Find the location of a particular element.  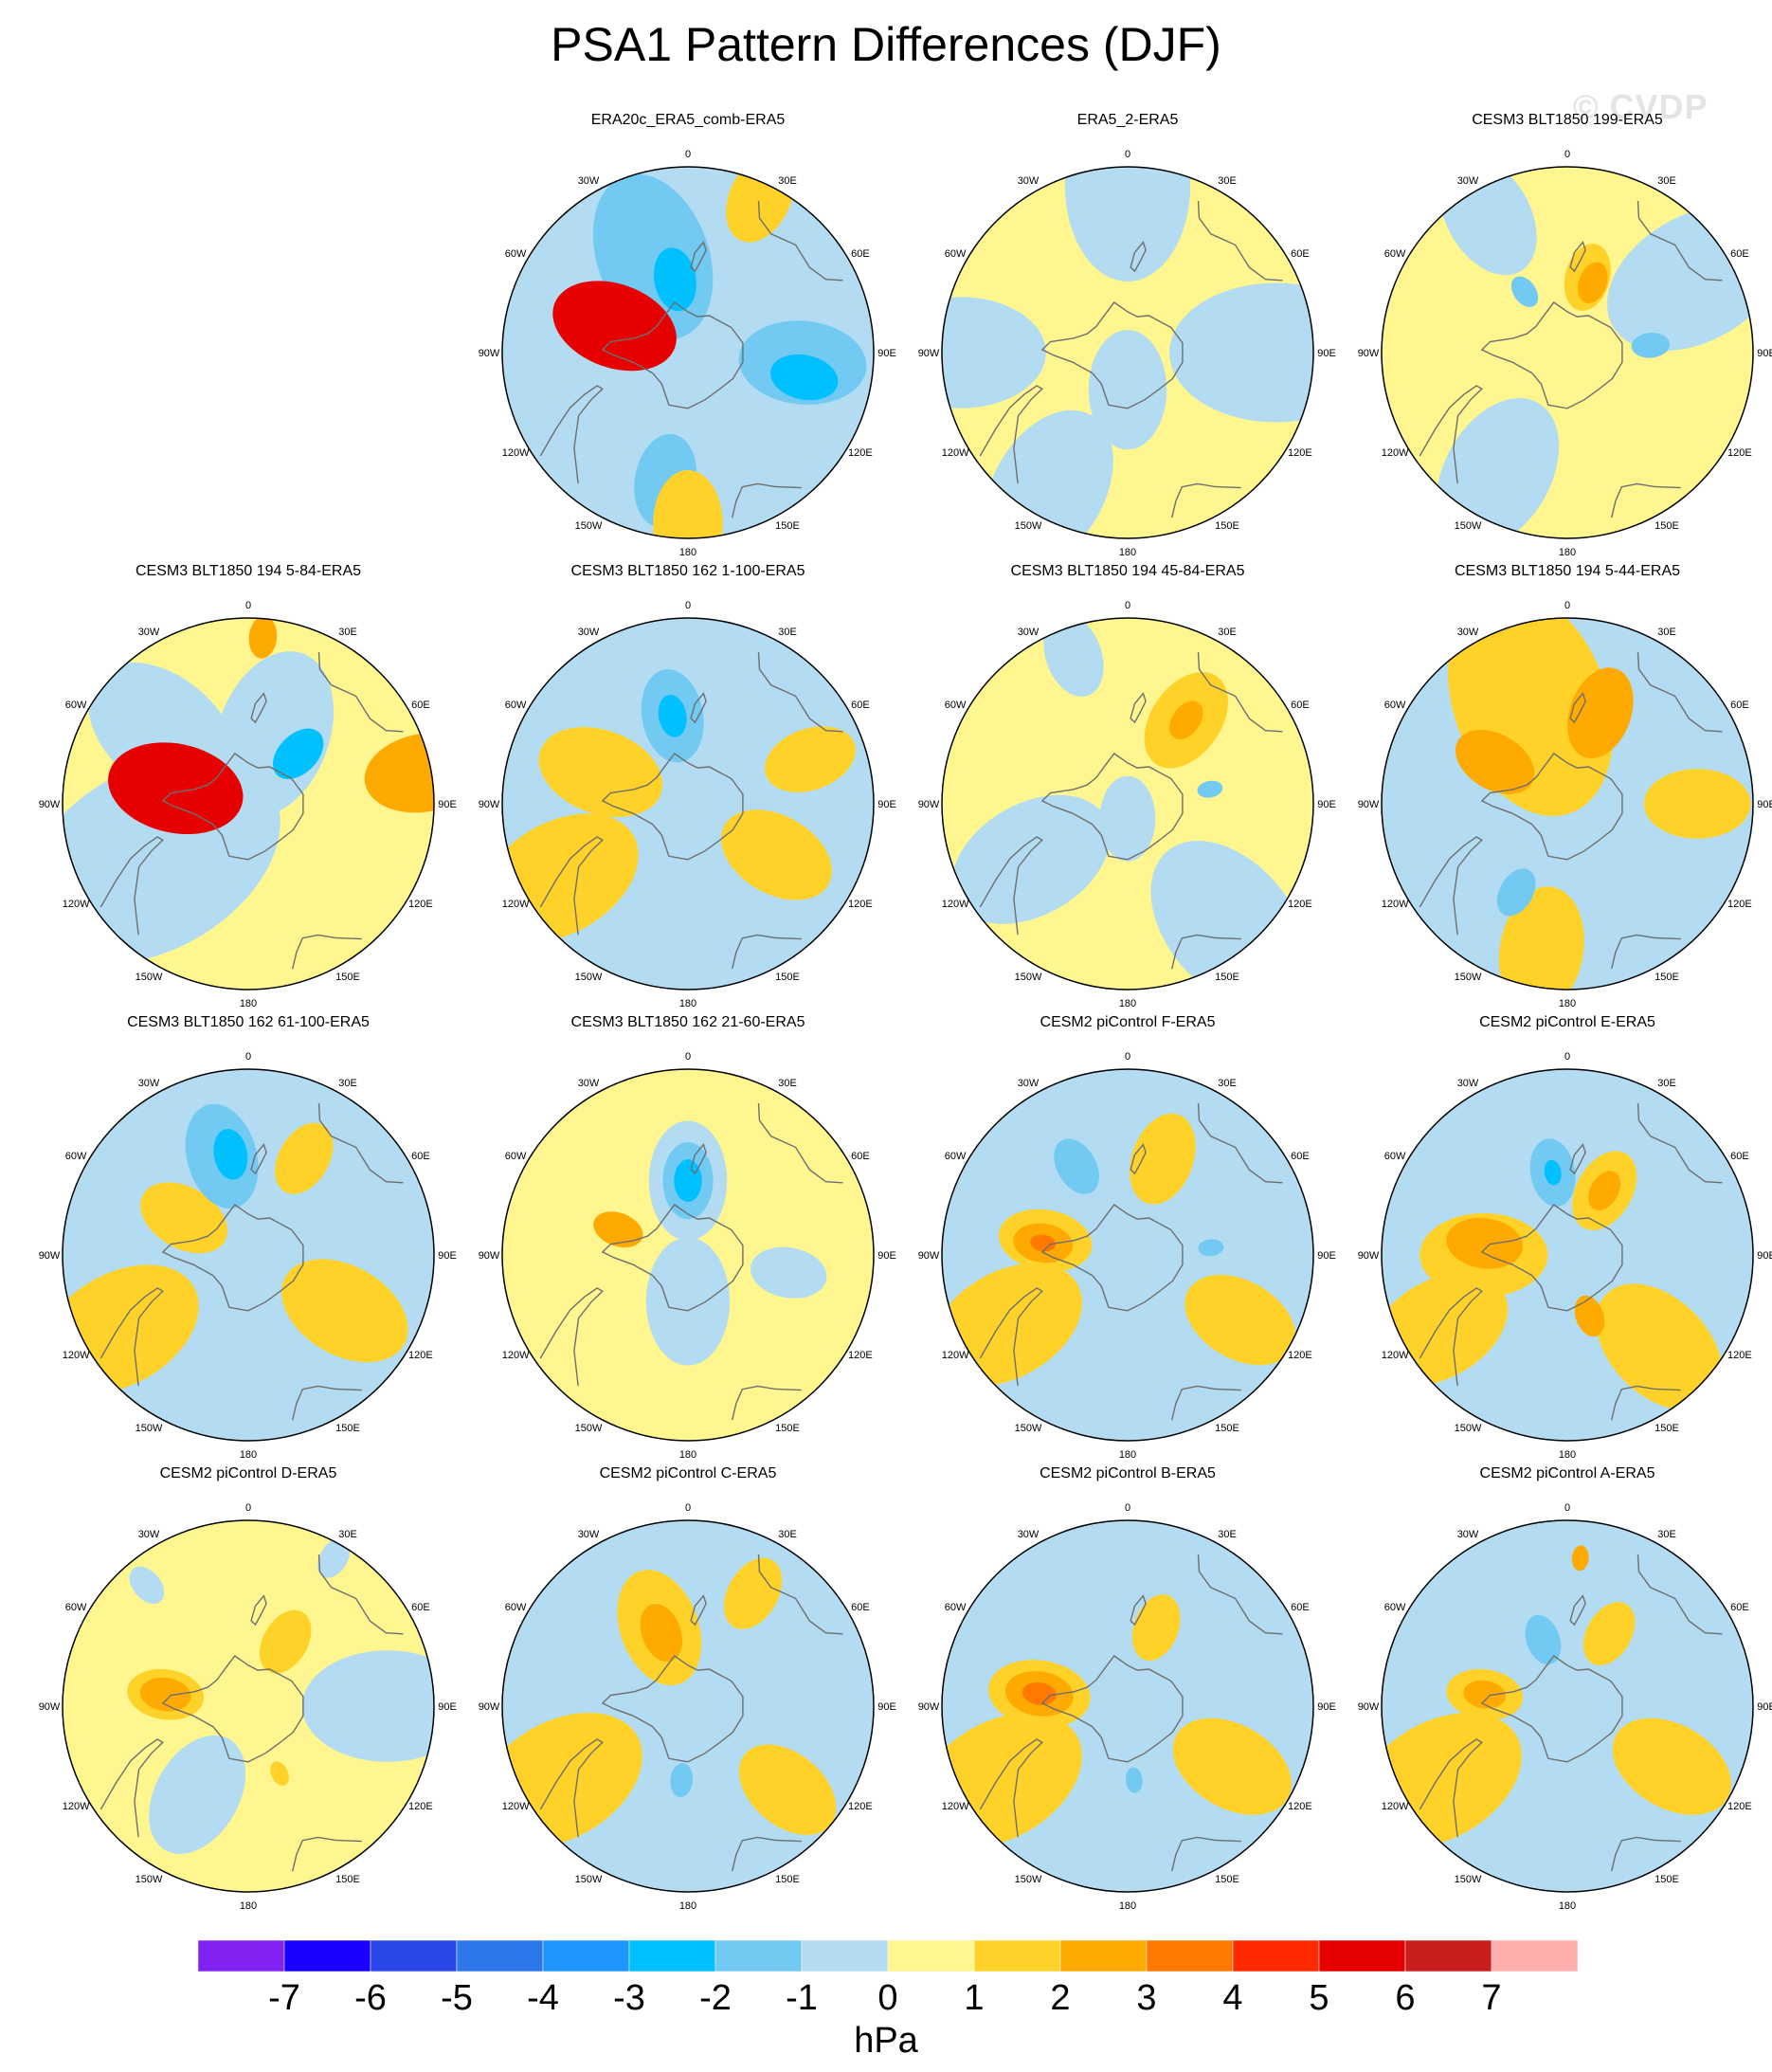

colorbar-tick-label: 4 is located at coordinates (1232, 1998).